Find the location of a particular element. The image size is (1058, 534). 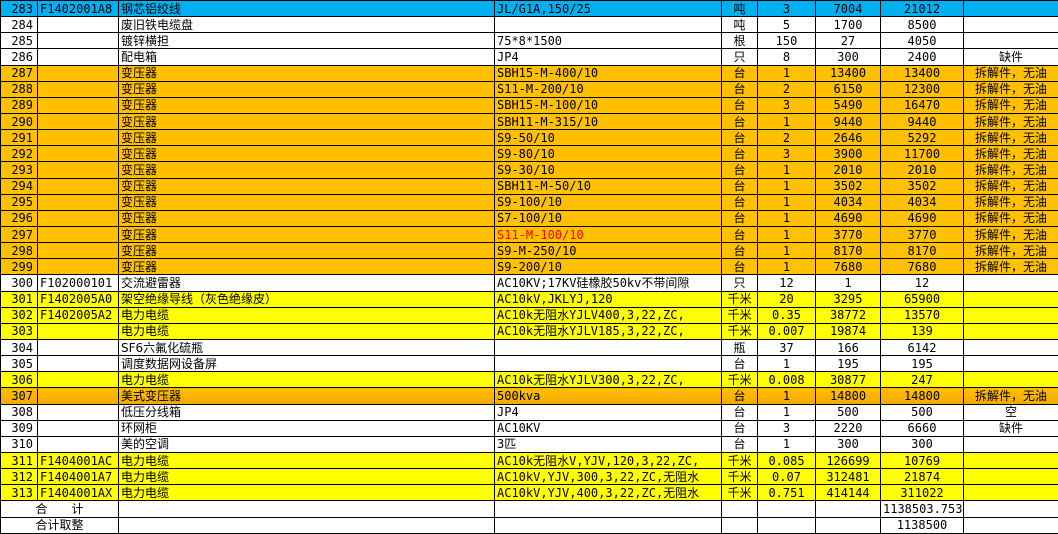

cell-amount: 12 is located at coordinates (922, 283).